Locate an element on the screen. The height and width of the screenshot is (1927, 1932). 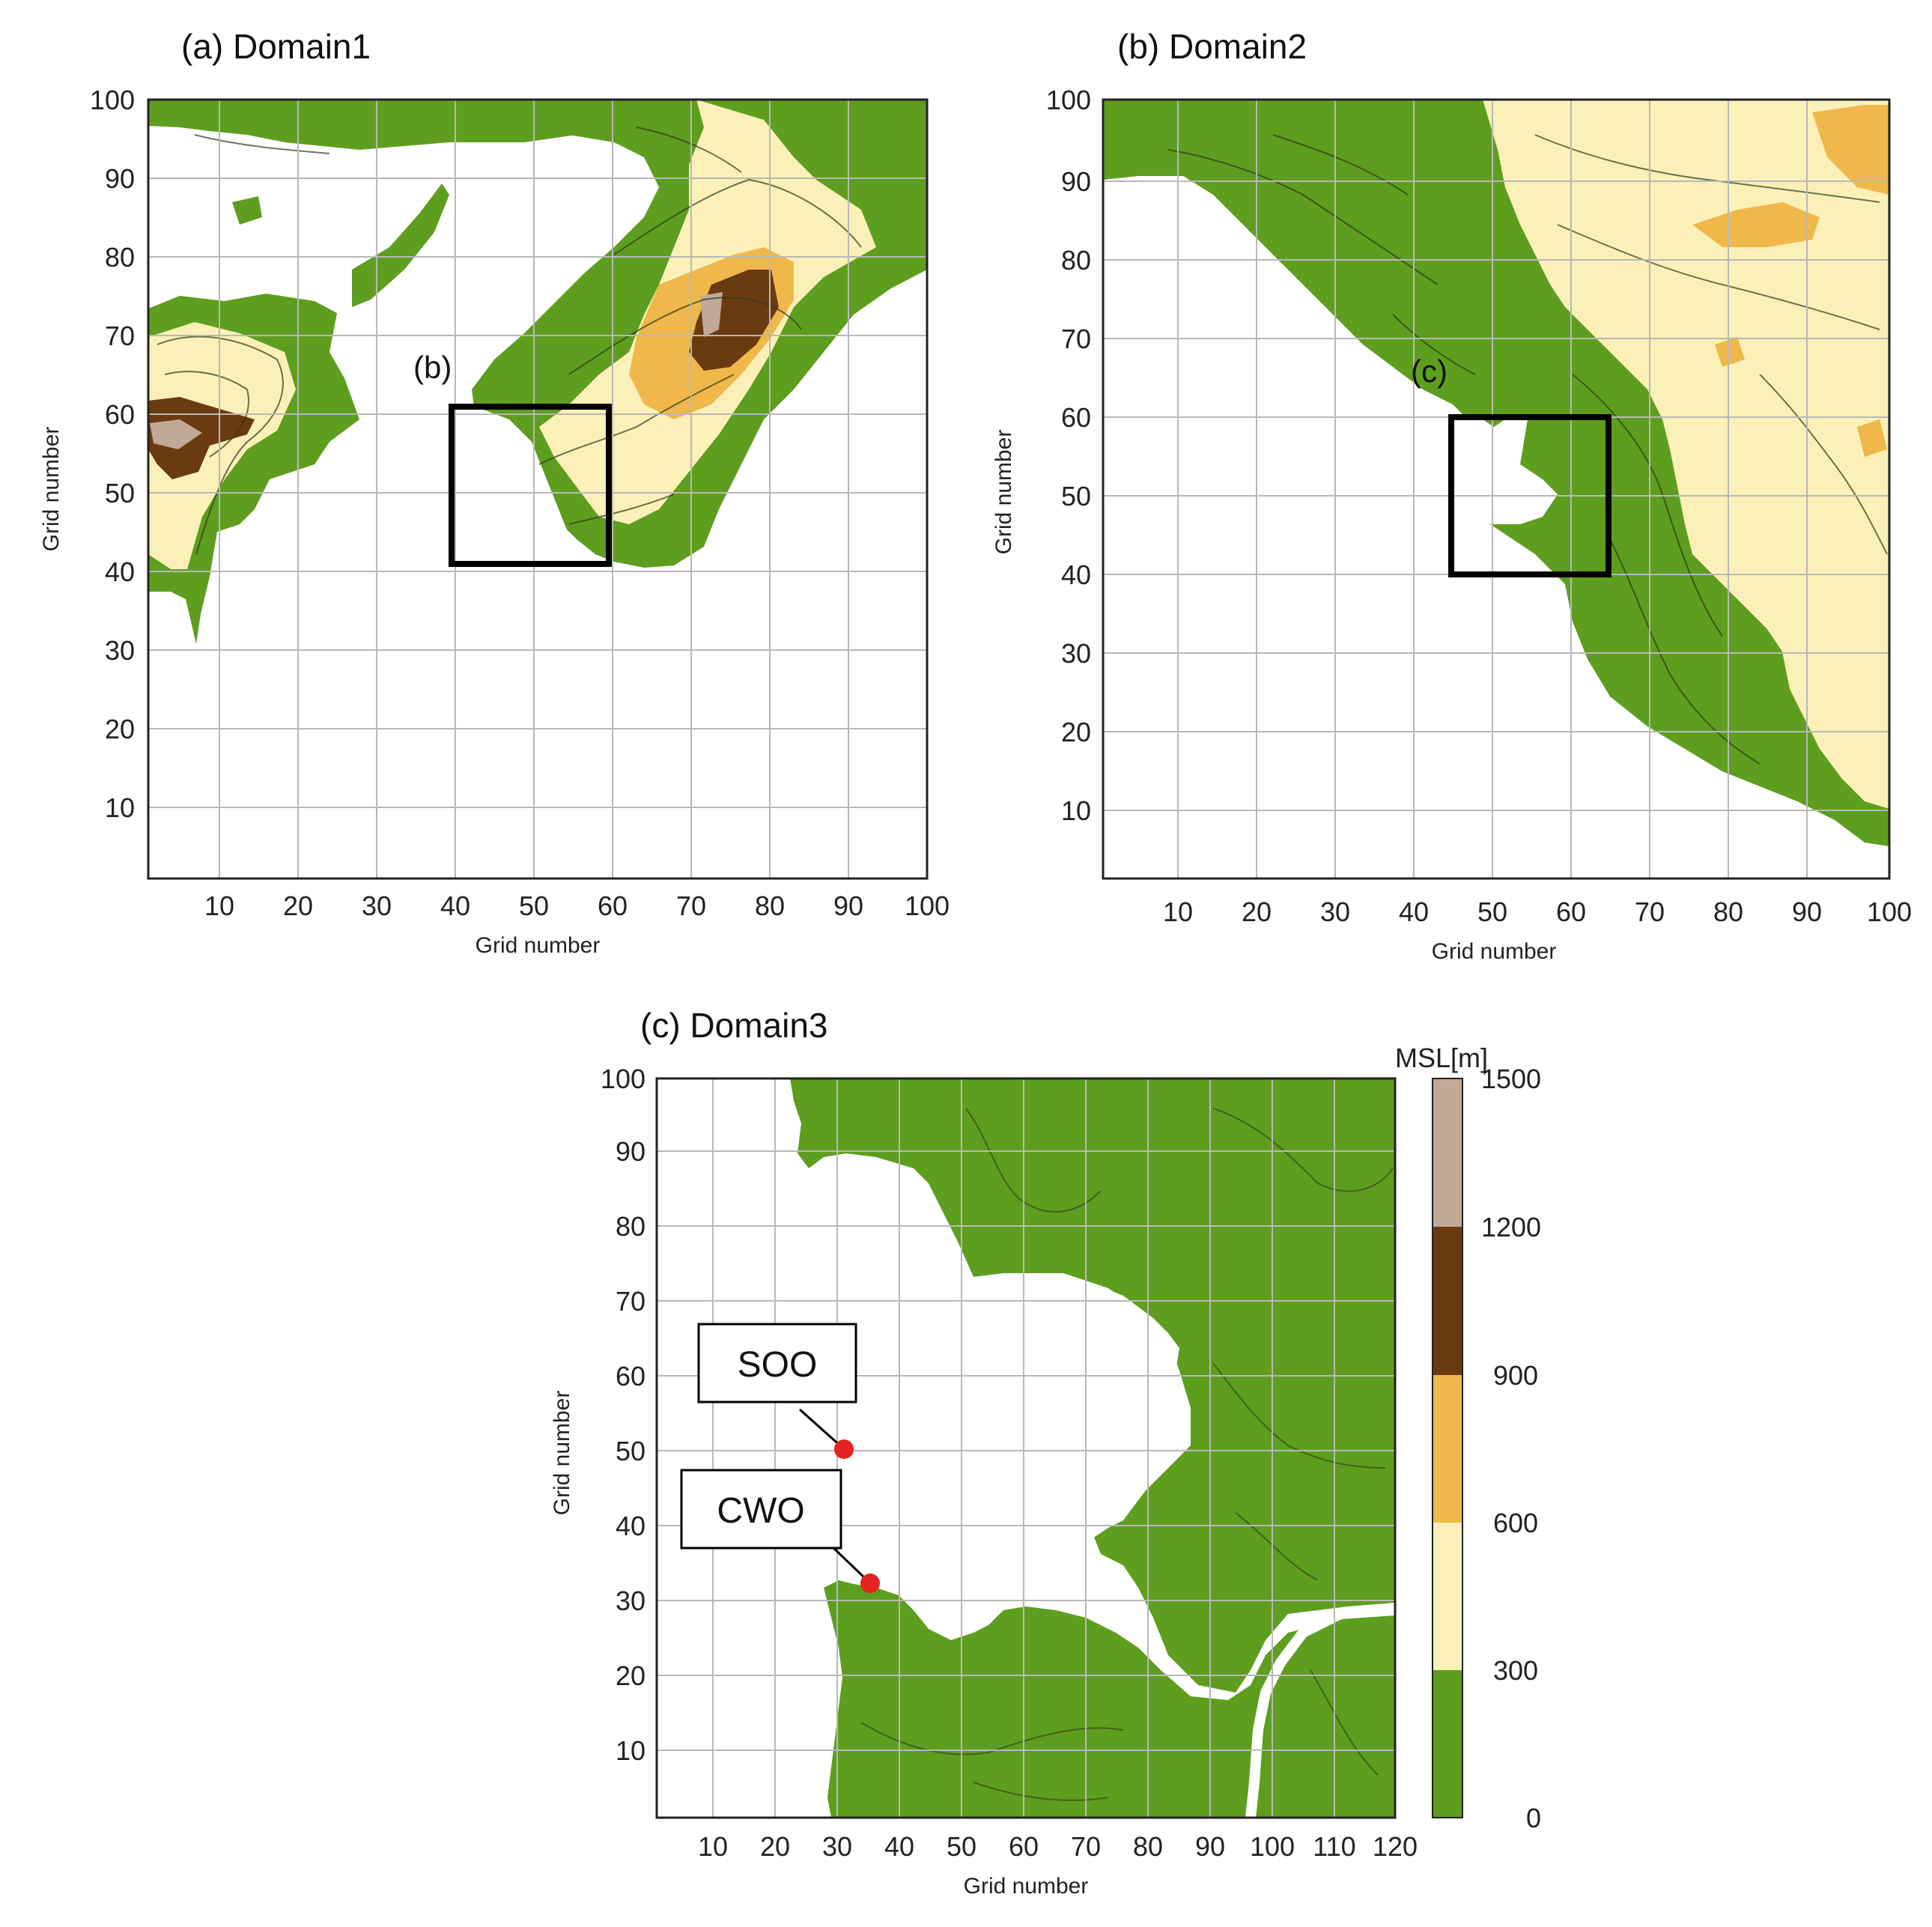
panel-c-ytick: 50 is located at coordinates (630, 1451).